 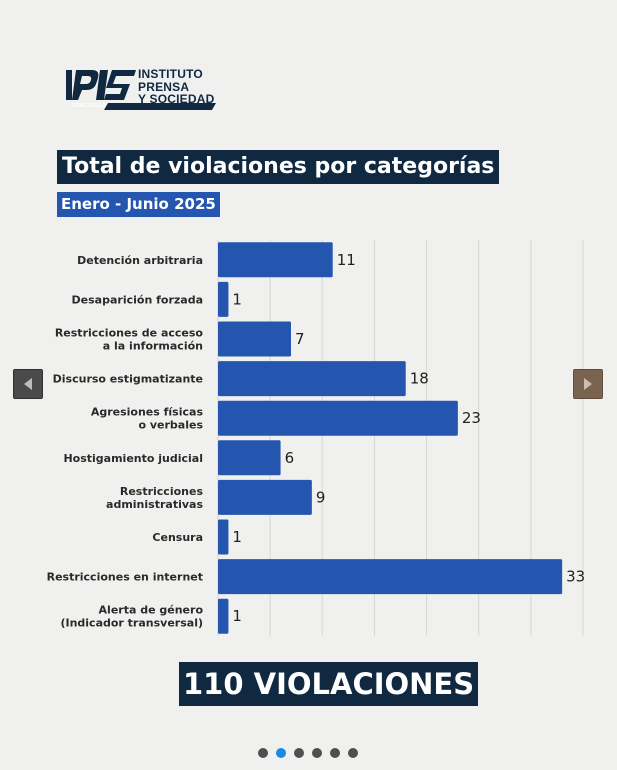 I want to click on ipys-logo-mark-icon, so click(x=101, y=85).